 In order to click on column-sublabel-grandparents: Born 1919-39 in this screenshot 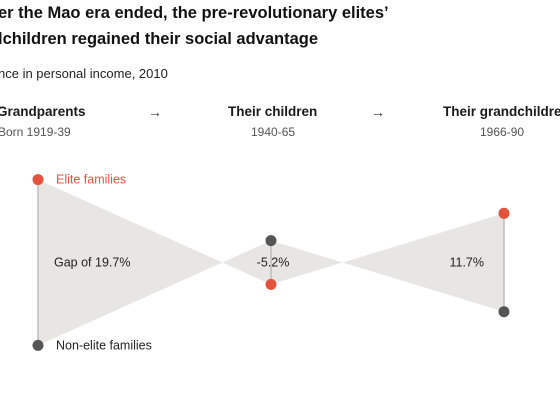, I will do `click(35, 132)`.